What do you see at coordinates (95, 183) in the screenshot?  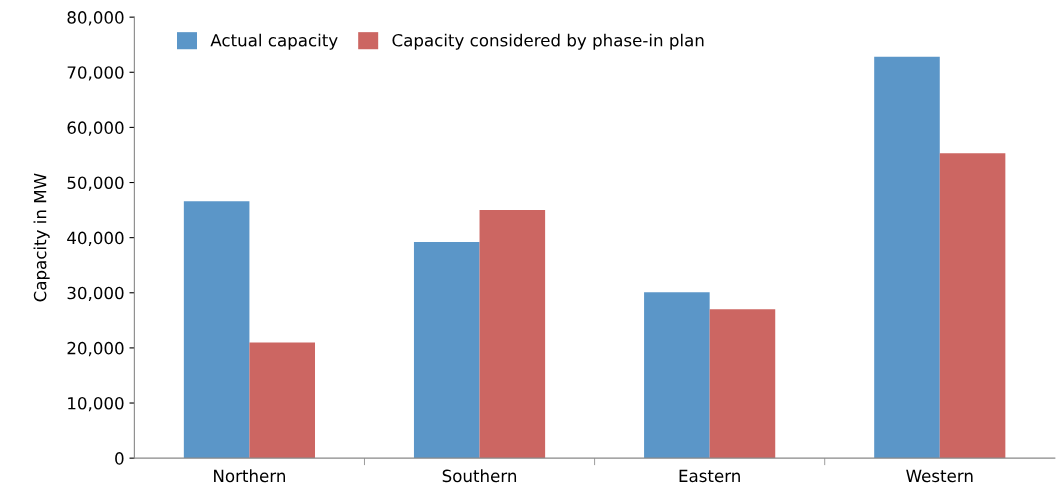 I see `y-tick-label: 50,000` at bounding box center [95, 183].